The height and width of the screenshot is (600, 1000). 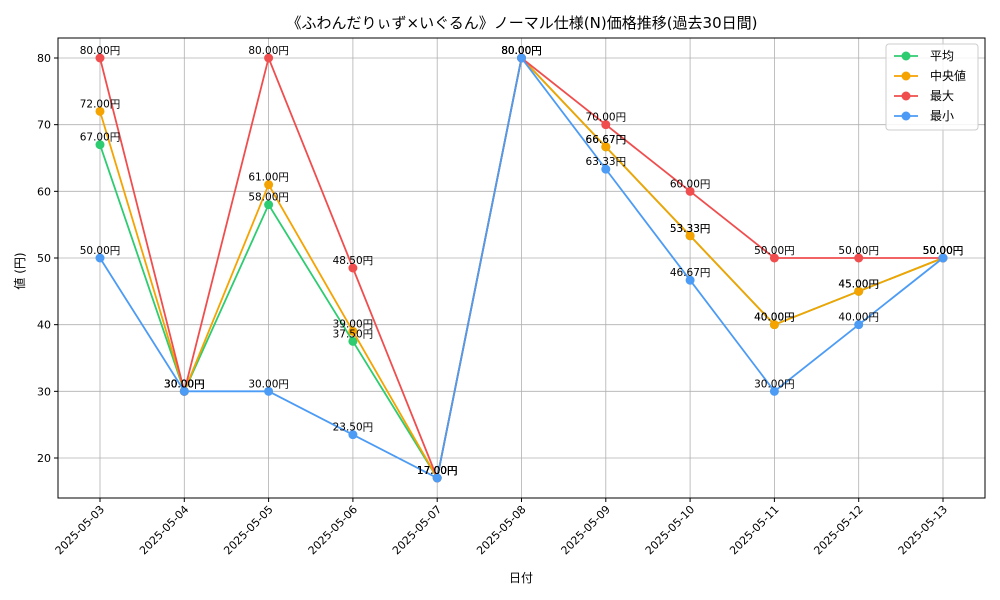 I want to click on data-label: 53.33円, so click(x=690, y=229).